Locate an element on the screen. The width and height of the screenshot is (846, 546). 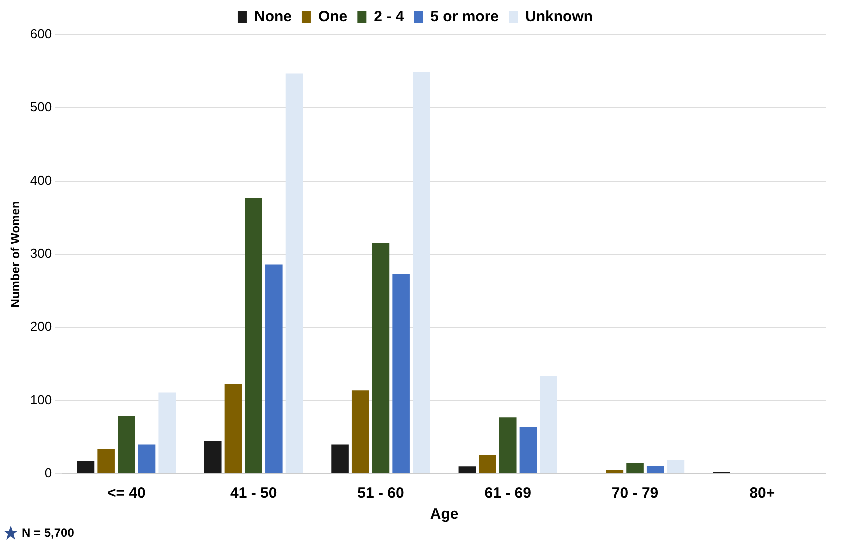
y-tick-label: 400 is located at coordinates (41, 180).